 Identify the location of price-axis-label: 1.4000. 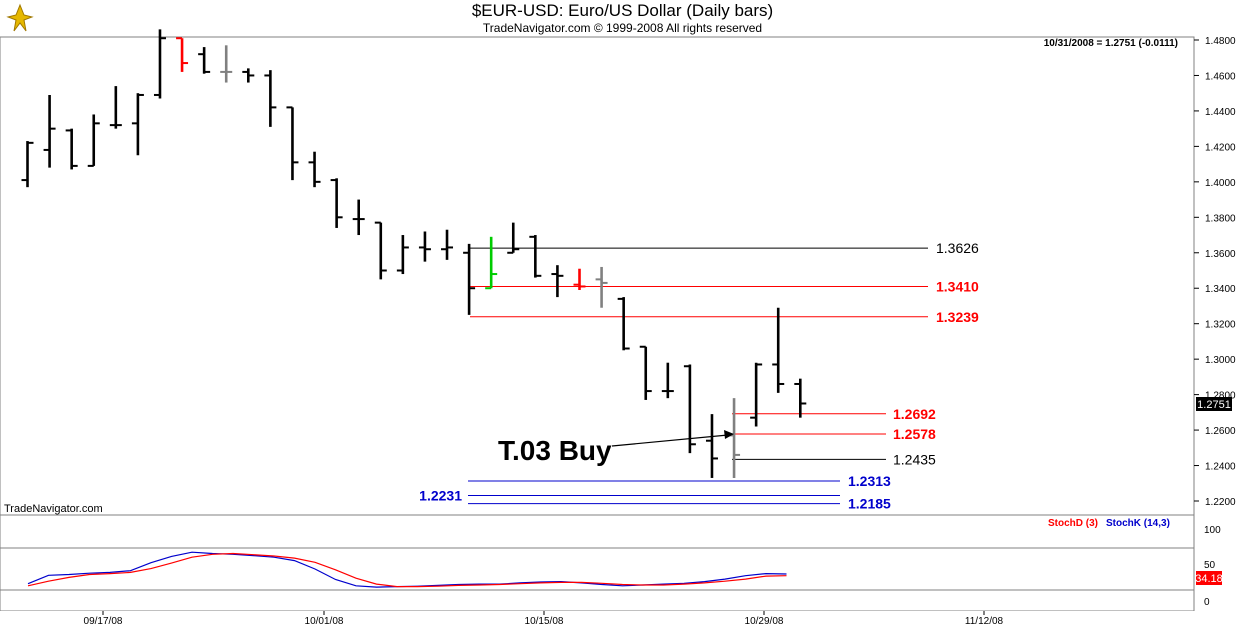
(1220, 183).